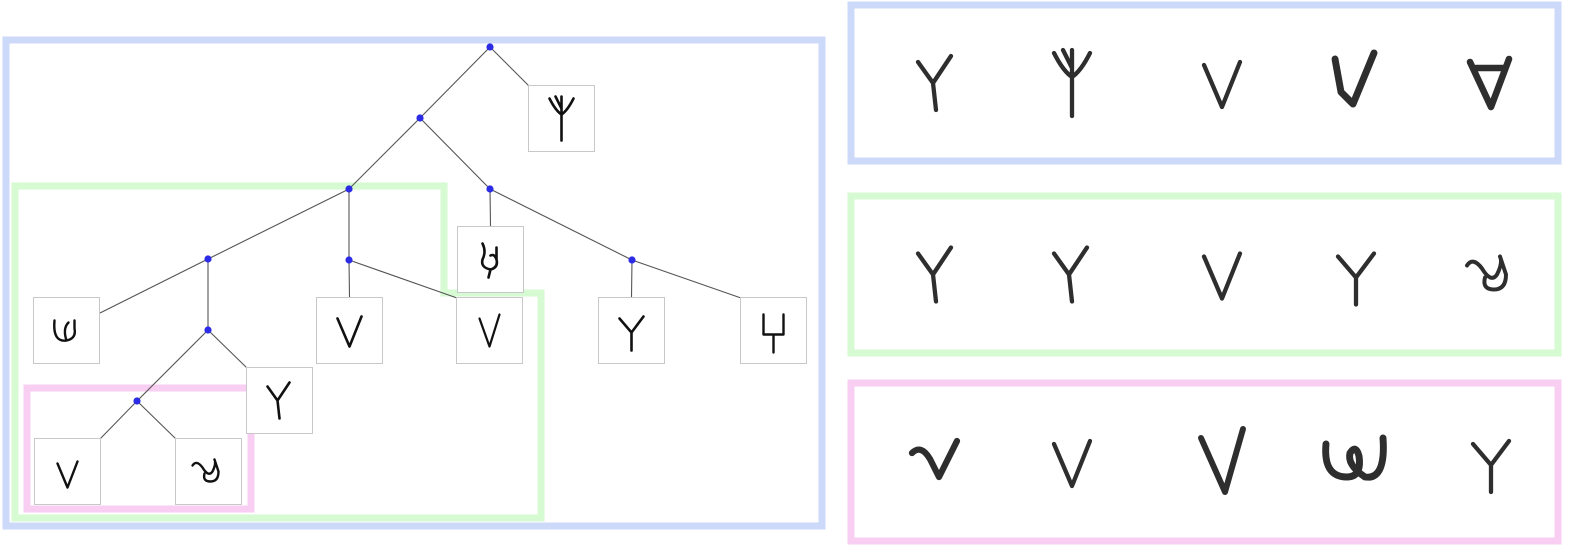 The width and height of the screenshot is (1576, 549). Describe the element at coordinates (1222, 460) in the screenshot. I see `v-long-glyph` at that location.